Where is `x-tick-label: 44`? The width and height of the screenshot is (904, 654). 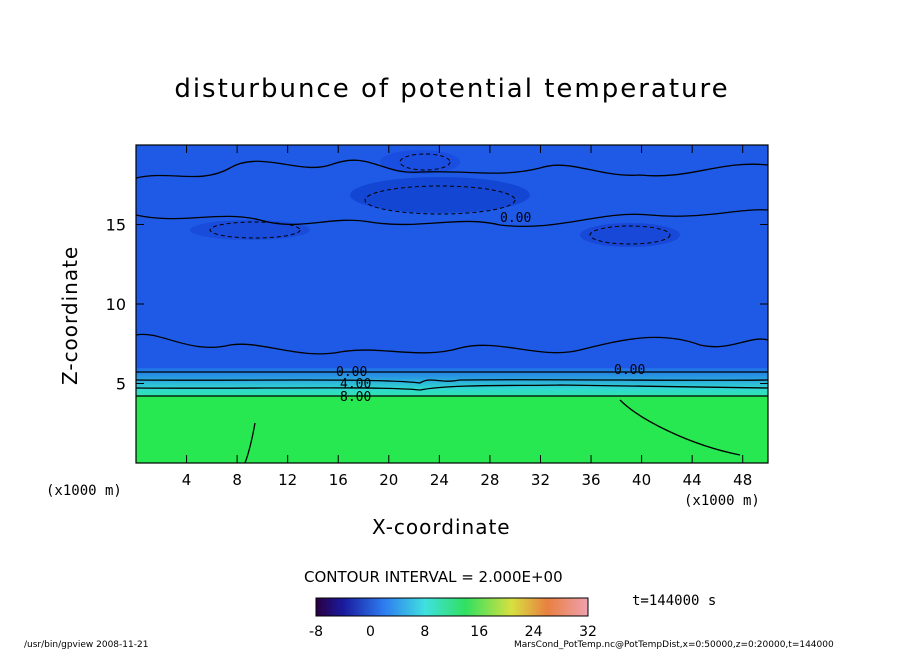 x-tick-label: 44 is located at coordinates (692, 480).